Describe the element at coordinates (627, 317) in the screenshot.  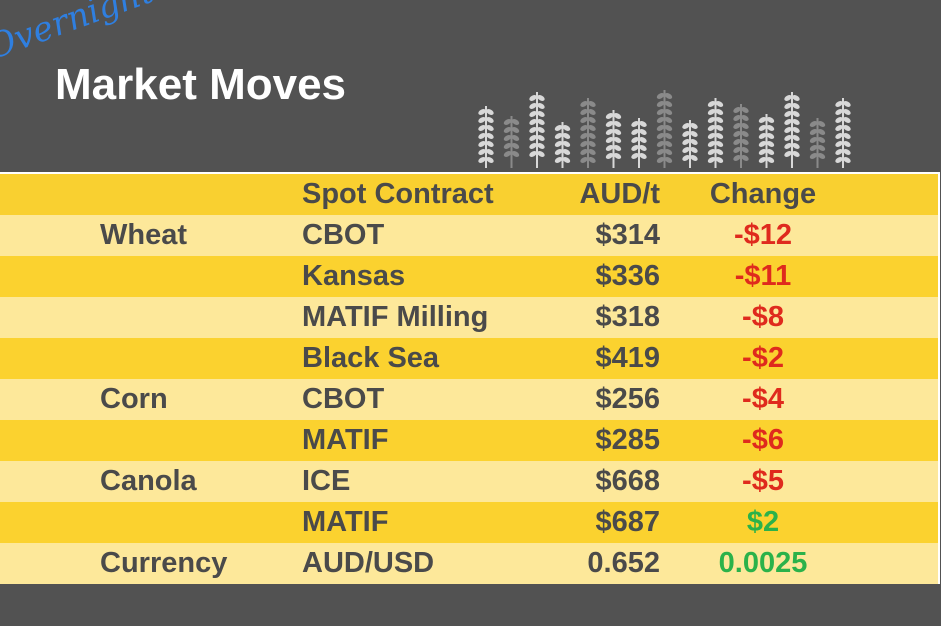
I see `price: $318` at that location.